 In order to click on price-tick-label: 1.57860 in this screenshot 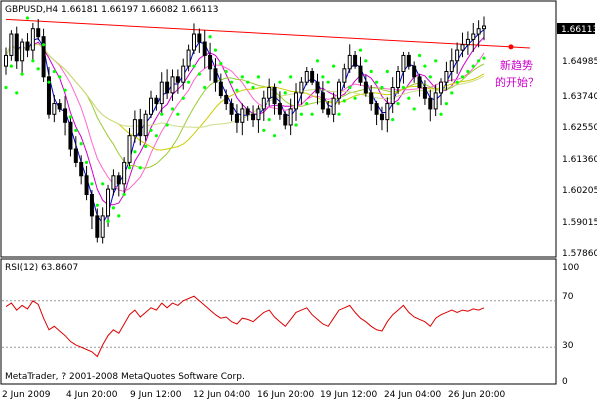, I will do `click(579, 254)`.